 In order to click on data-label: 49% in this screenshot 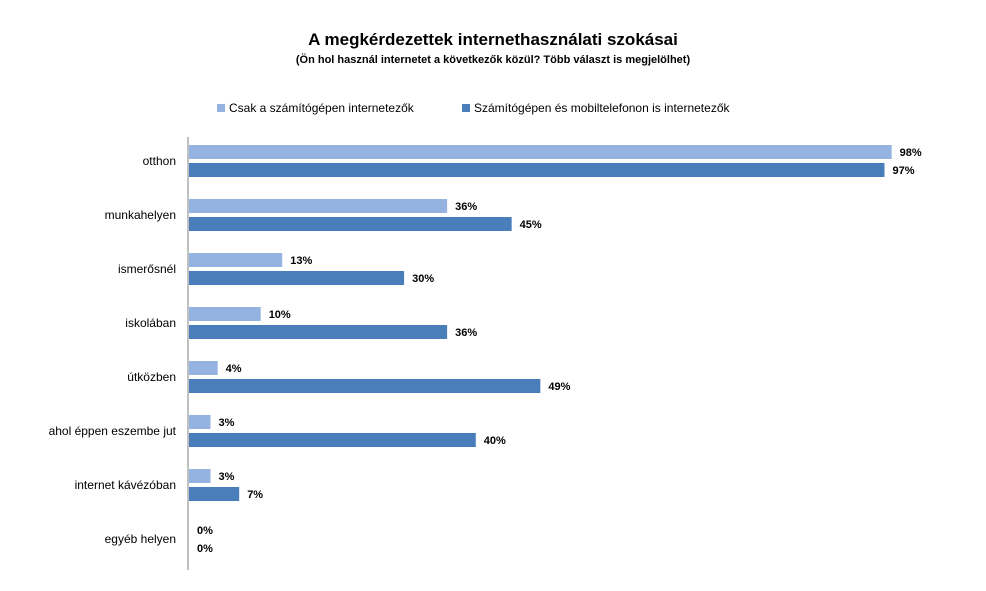, I will do `click(559, 387)`.